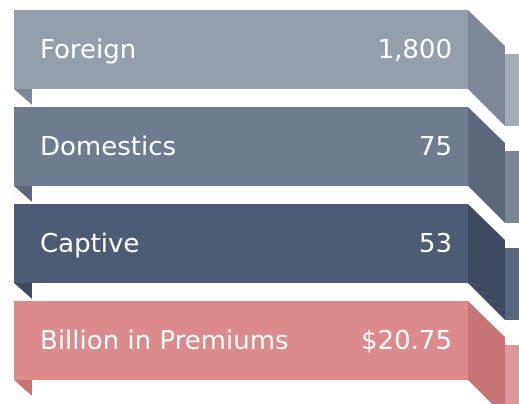 This screenshot has height=404, width=519. What do you see at coordinates (415, 50) in the screenshot?
I see `item-value: 1,800` at bounding box center [415, 50].